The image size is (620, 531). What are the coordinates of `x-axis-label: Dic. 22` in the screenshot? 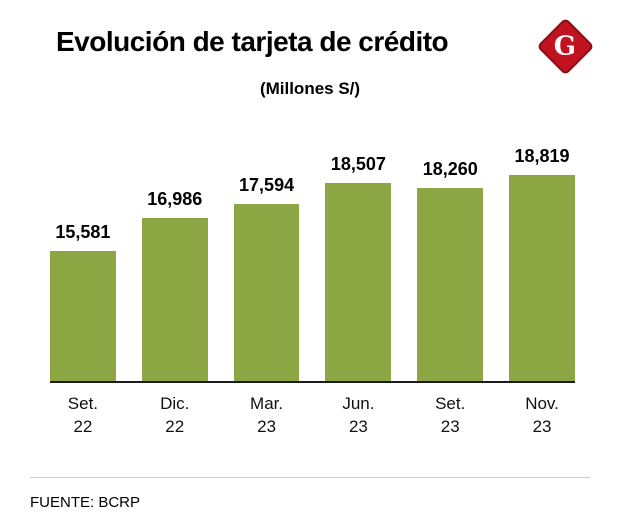 It's located at (175, 416).